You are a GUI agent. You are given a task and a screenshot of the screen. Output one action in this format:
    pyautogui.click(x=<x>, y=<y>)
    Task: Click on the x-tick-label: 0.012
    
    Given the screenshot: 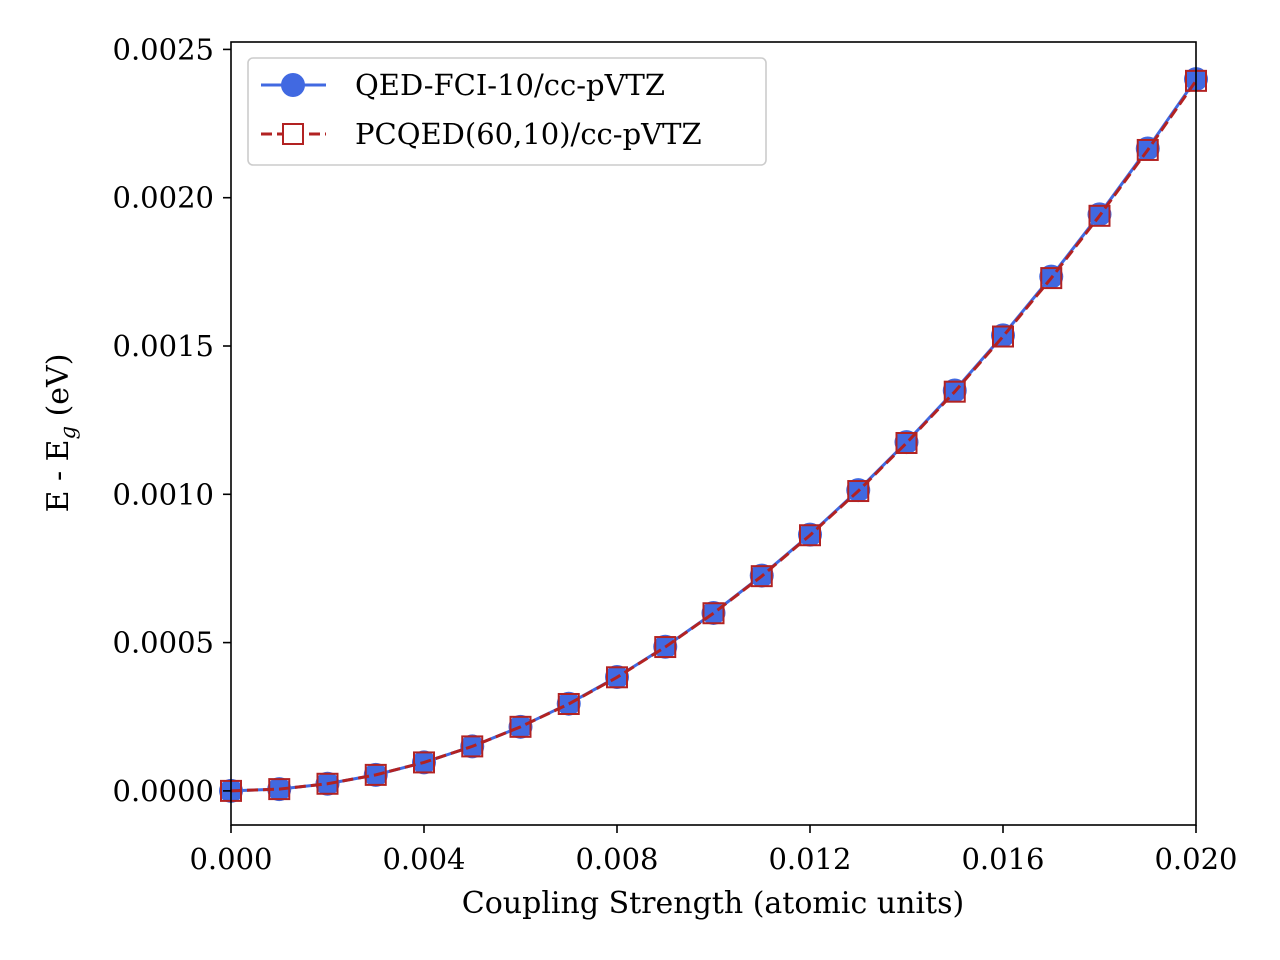 What is the action you would take?
    pyautogui.click(x=809, y=859)
    